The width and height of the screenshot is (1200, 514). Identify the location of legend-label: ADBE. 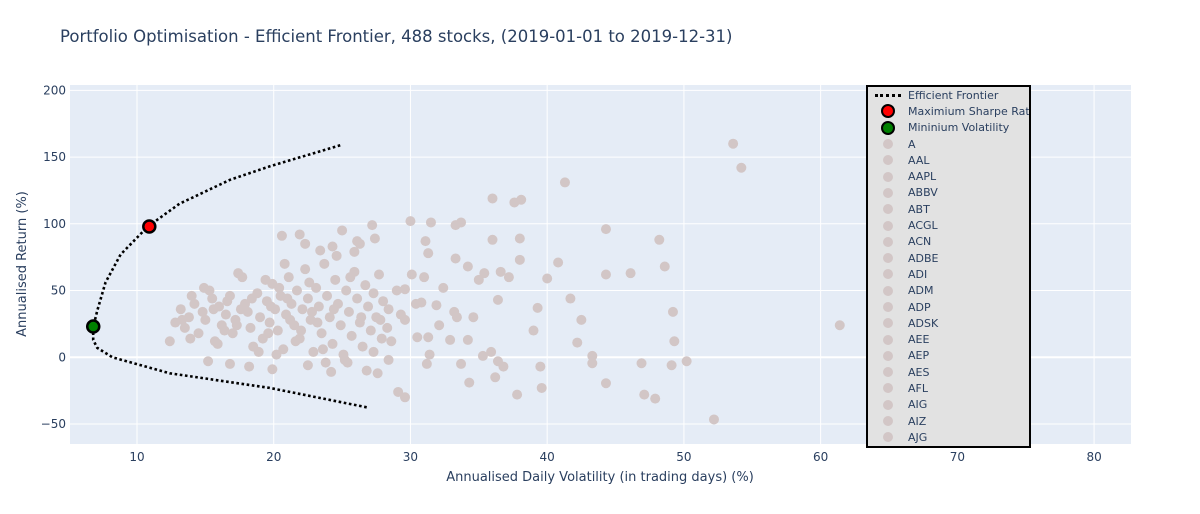
(923, 258).